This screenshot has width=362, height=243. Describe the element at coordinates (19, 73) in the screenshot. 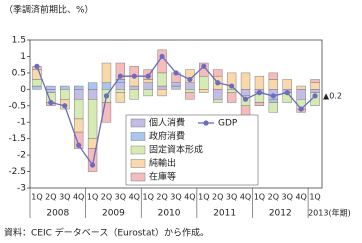

I see `y-tick-label: 0.5` at that location.